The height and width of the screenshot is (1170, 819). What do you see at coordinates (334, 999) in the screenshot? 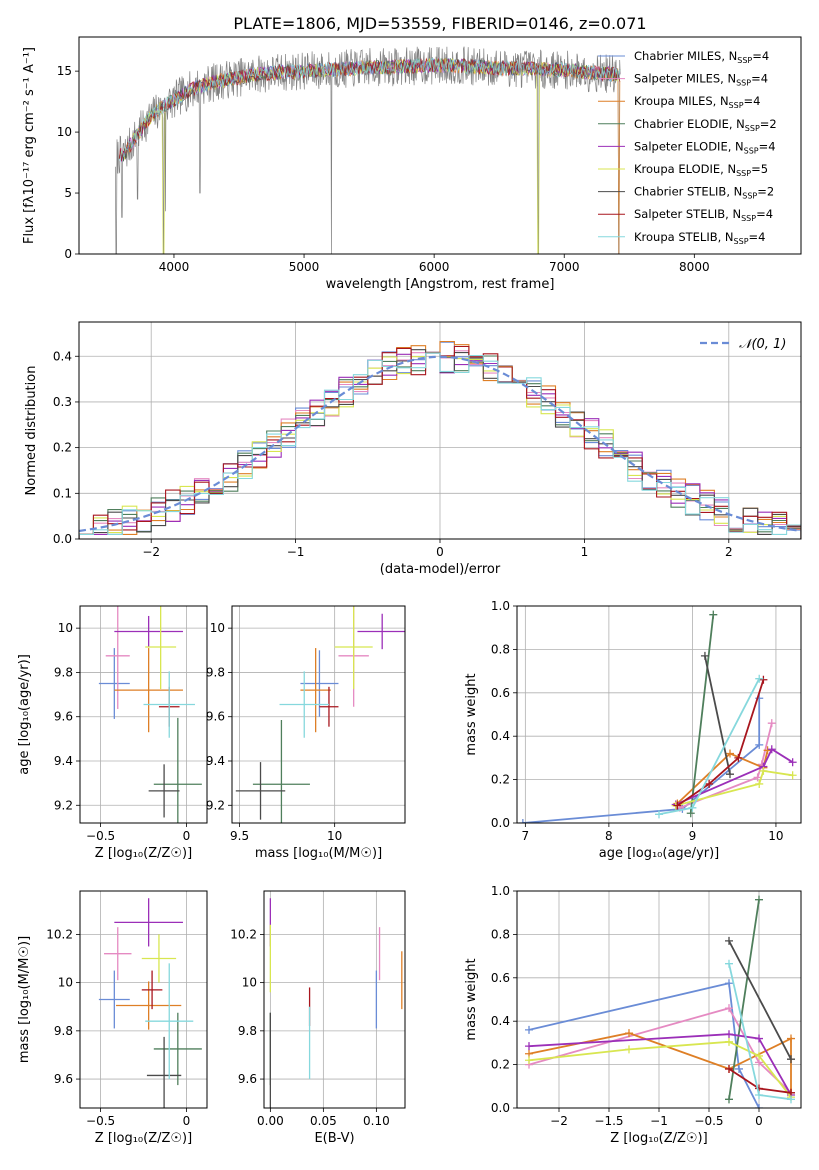
I see `mass-vs-EBV-frame` at bounding box center [334, 999].